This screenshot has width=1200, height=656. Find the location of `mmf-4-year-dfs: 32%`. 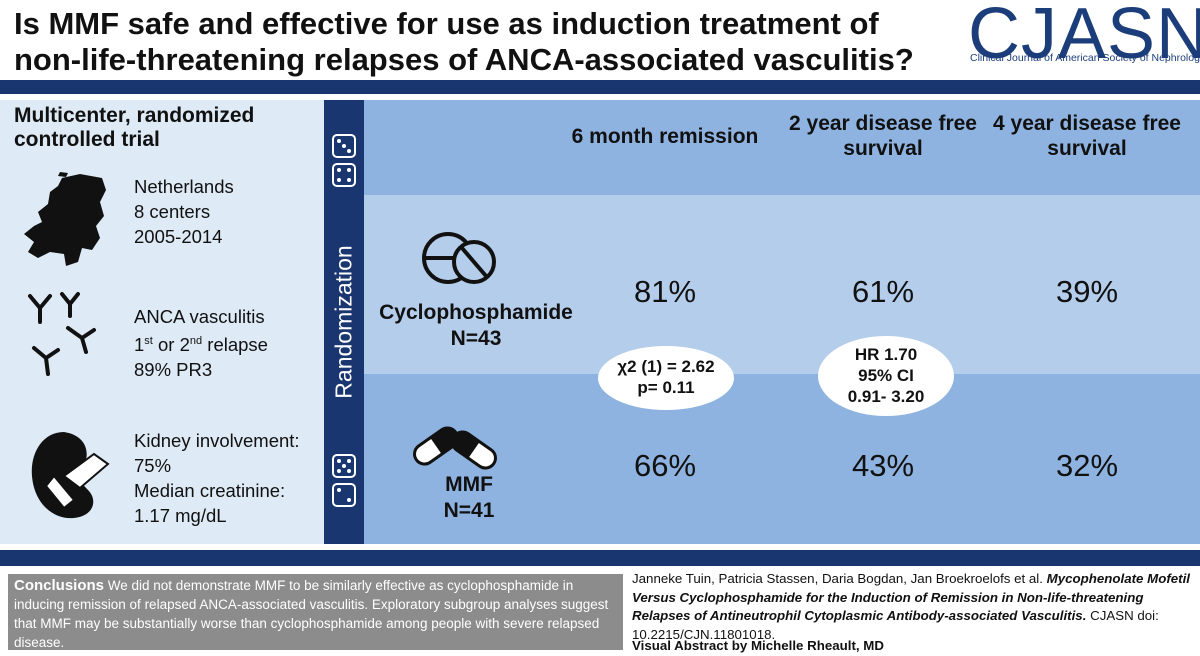

mmf-4-year-dfs: 32% is located at coordinates (1087, 465).